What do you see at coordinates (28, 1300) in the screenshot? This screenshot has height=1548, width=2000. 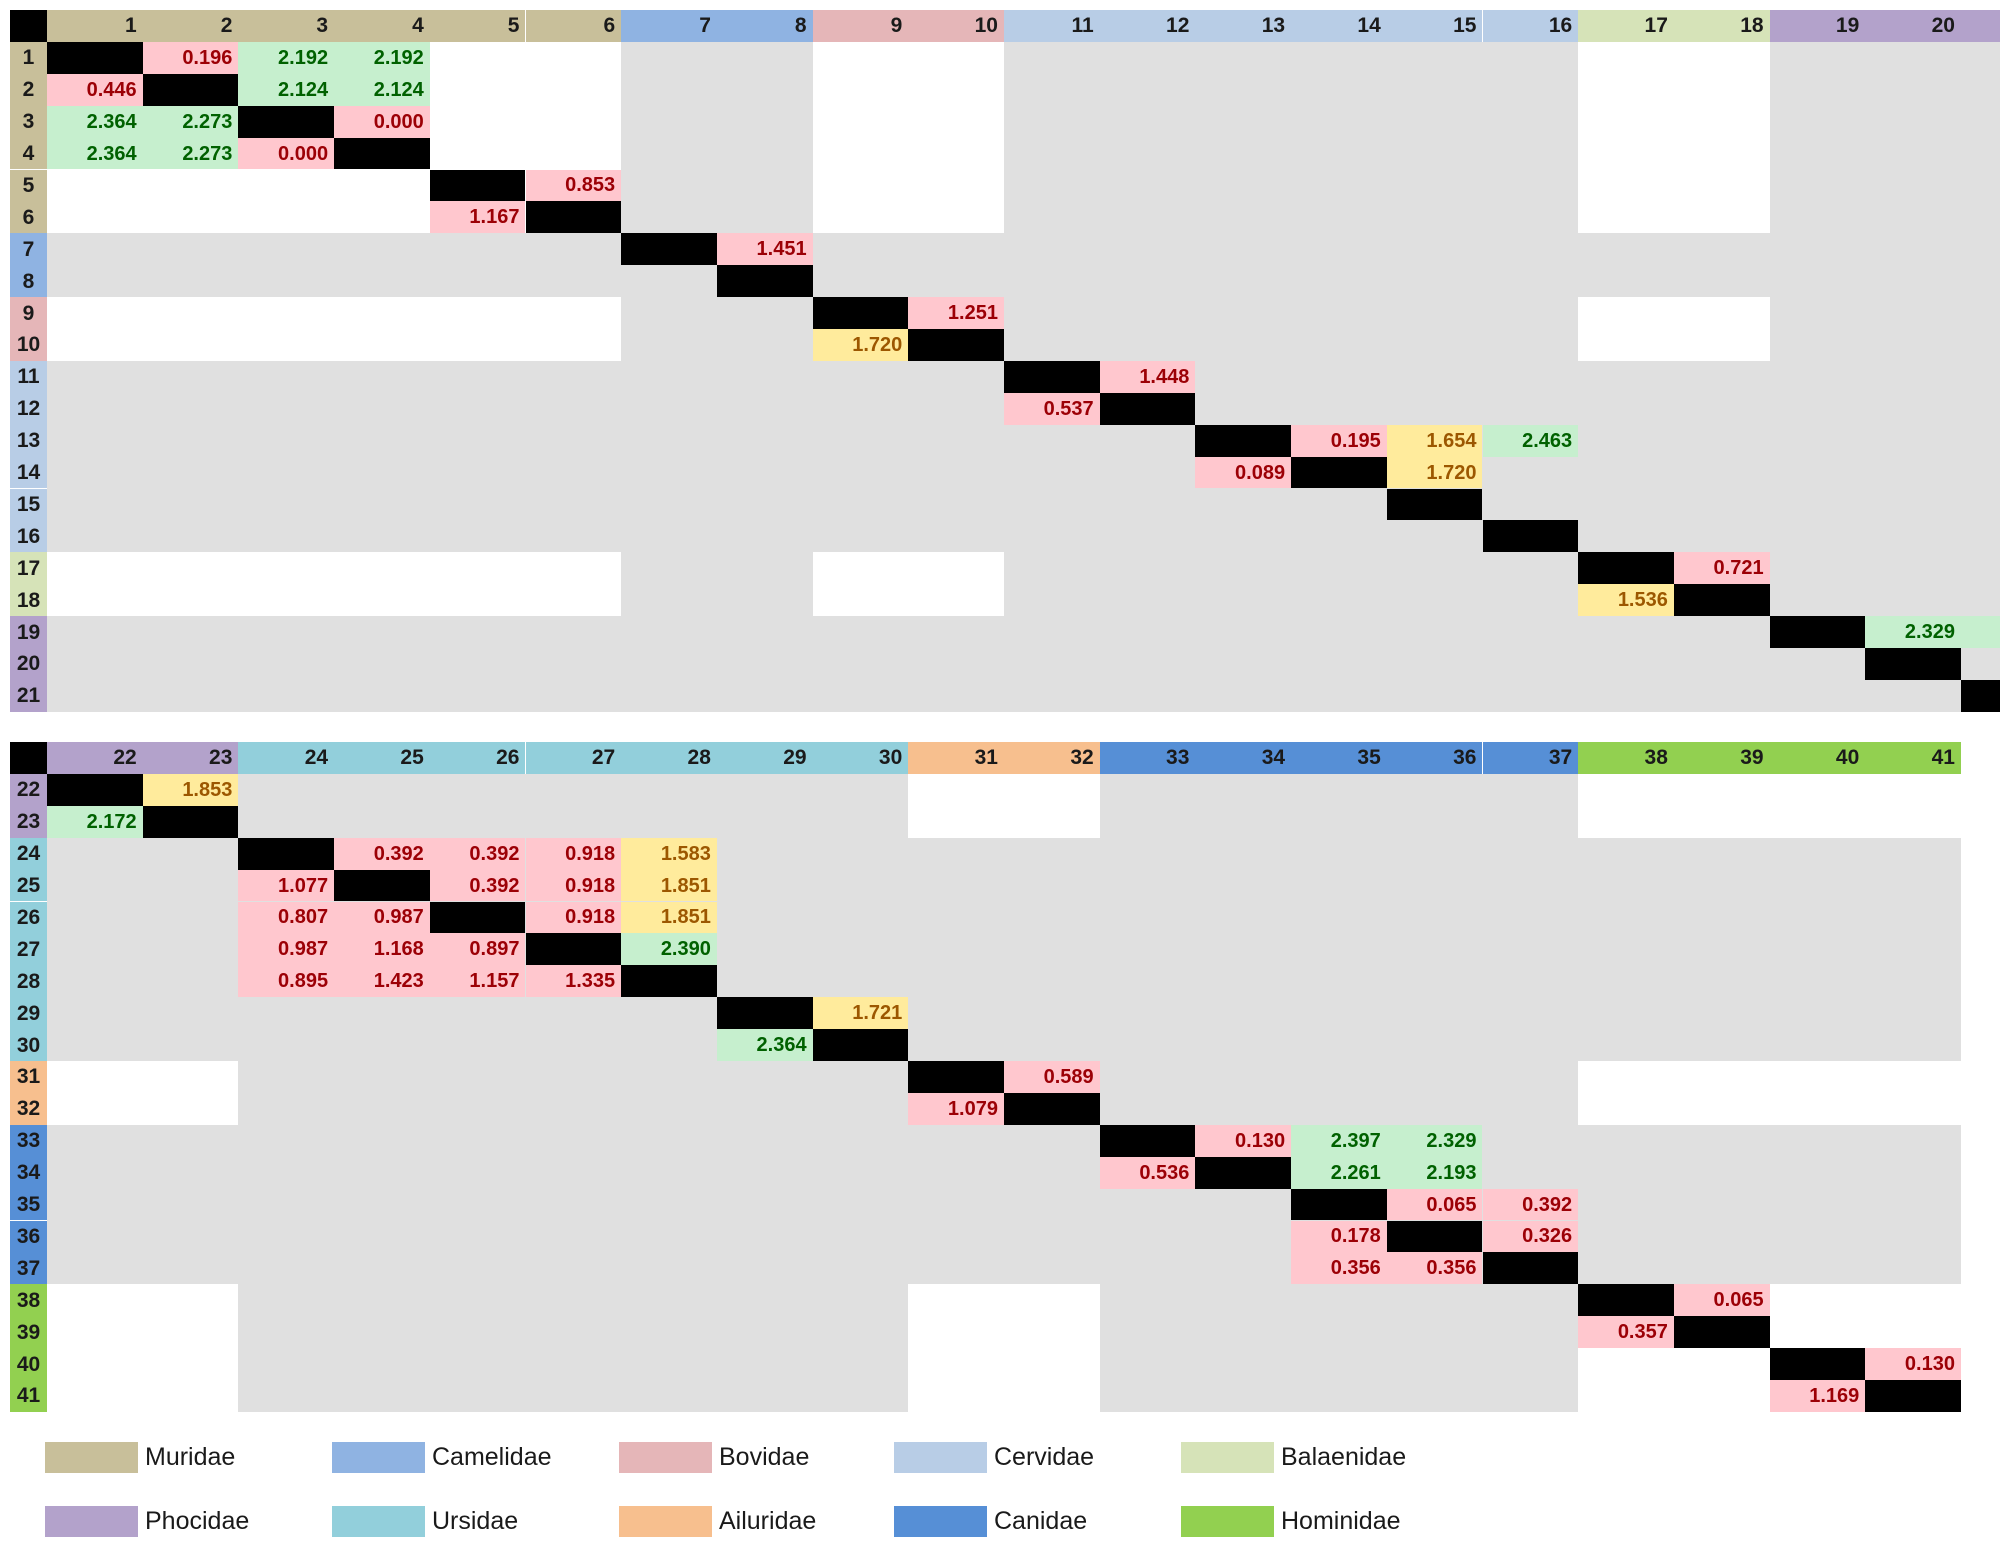 I see `row-header: 38` at bounding box center [28, 1300].